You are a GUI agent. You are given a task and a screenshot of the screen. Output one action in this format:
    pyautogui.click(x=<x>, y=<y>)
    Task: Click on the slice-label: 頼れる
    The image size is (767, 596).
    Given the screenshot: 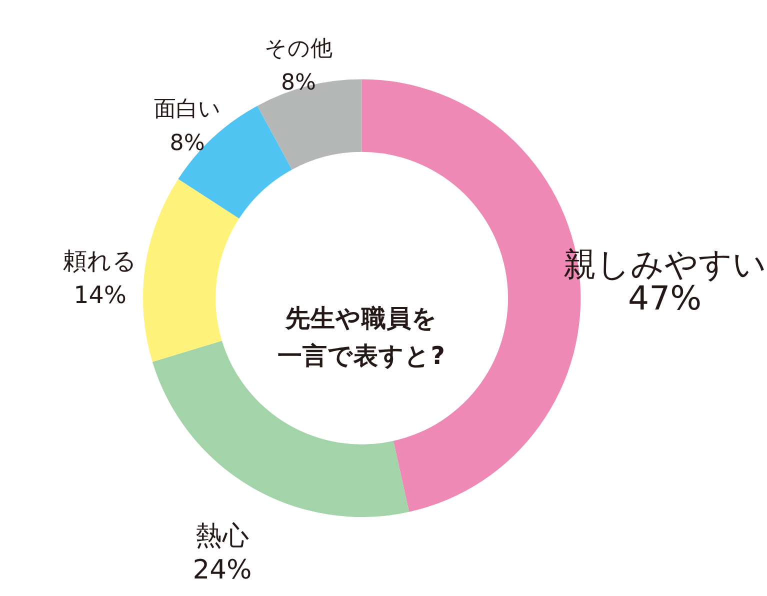 What is the action you would take?
    pyautogui.click(x=100, y=260)
    